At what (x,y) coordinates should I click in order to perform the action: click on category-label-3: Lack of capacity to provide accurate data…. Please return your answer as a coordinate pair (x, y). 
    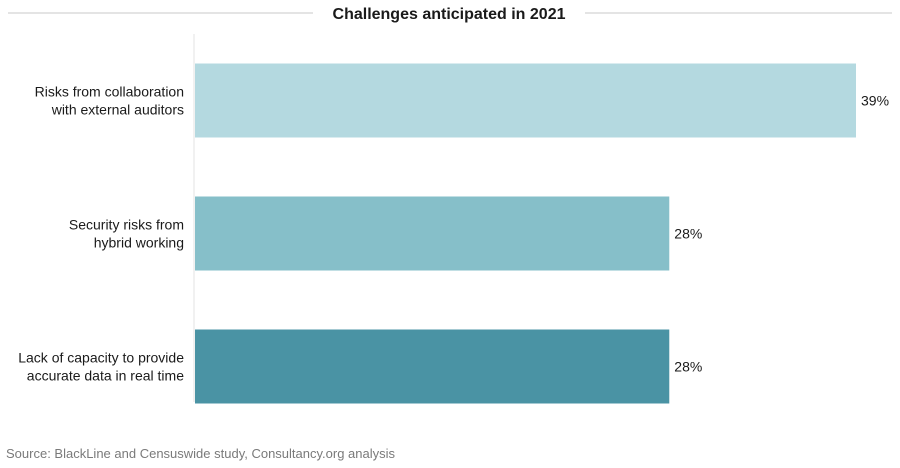
    Looking at the image, I should click on (101, 367).